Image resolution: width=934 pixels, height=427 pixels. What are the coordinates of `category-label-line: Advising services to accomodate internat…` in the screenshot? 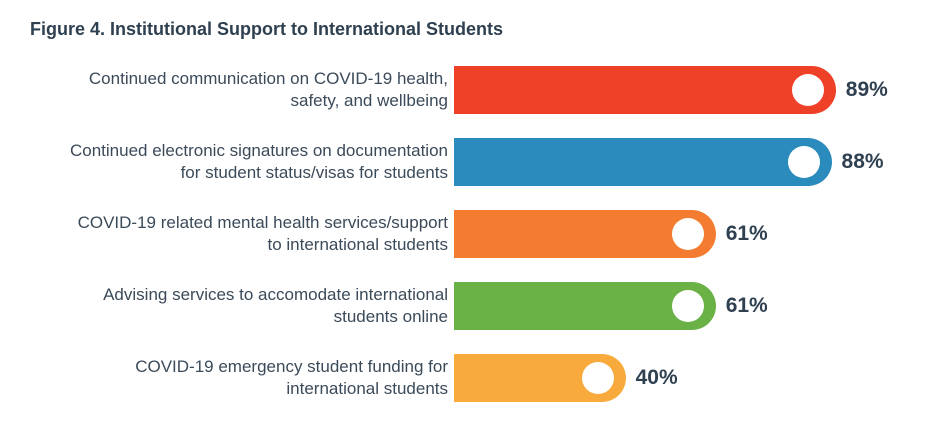 It's located at (275, 294).